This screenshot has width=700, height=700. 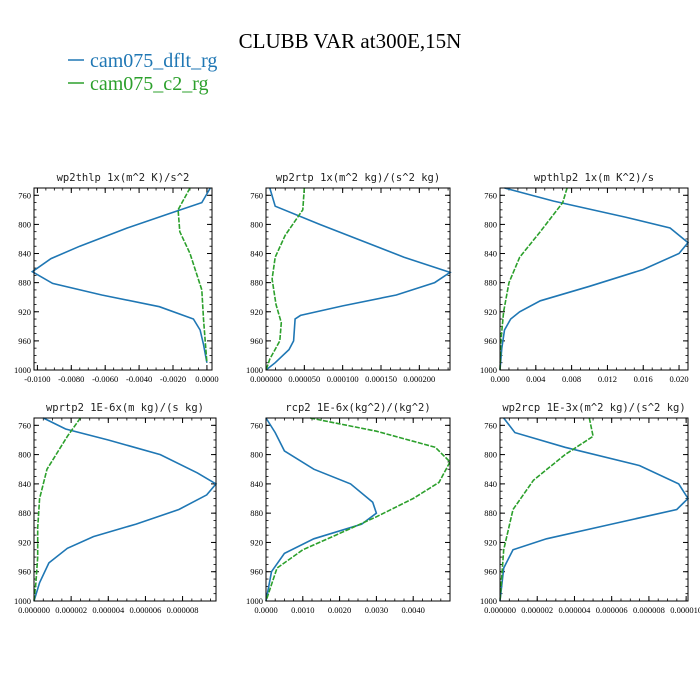 I want to click on x-tick-label: 0.016, so click(x=643, y=379).